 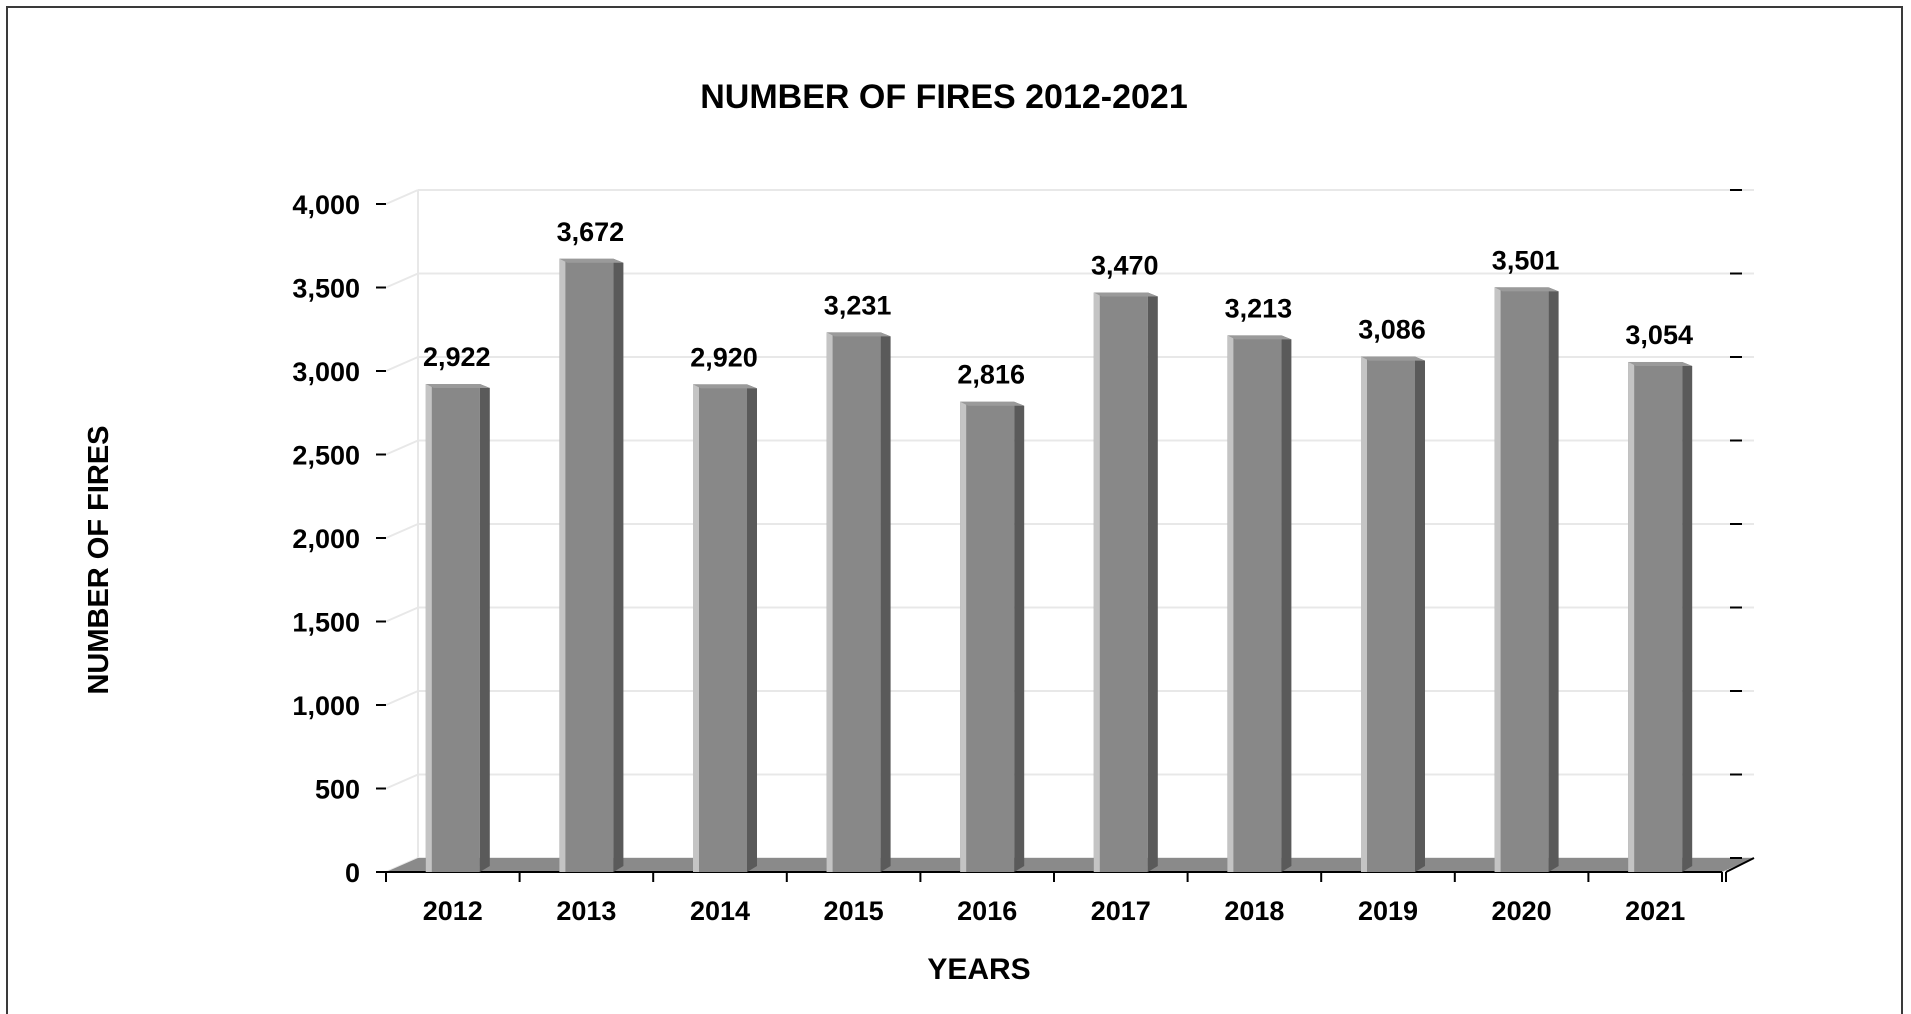 What do you see at coordinates (724, 357) in the screenshot?
I see `data-label: 2,920` at bounding box center [724, 357].